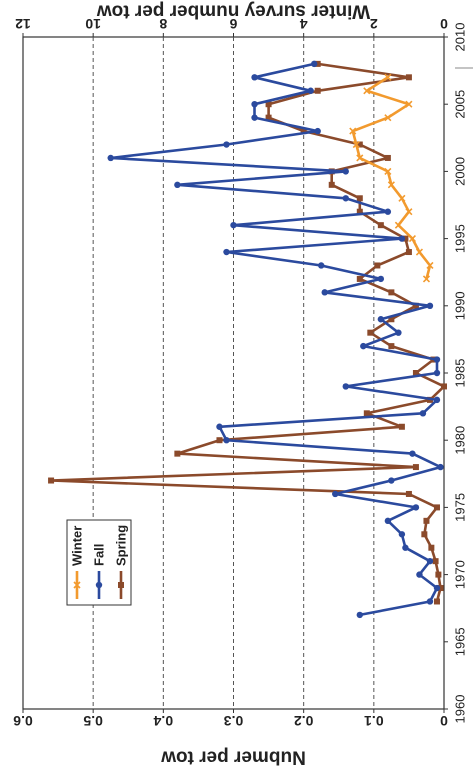  What do you see at coordinates (99, 555) in the screenshot?
I see `legend-label: Fall` at bounding box center [99, 555].